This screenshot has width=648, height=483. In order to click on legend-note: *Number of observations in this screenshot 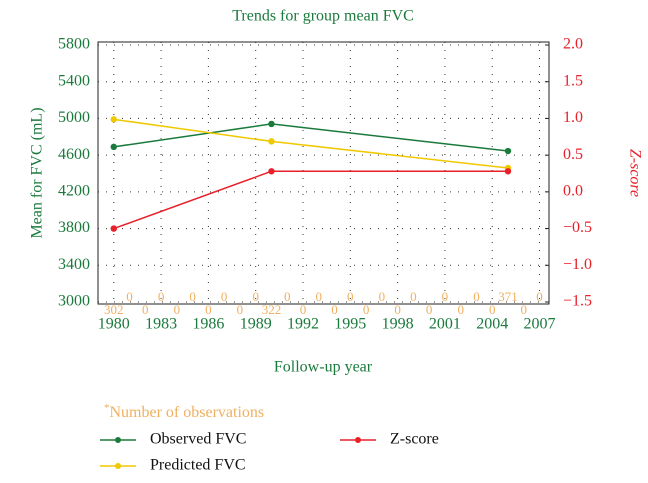, I will do `click(184, 411)`.